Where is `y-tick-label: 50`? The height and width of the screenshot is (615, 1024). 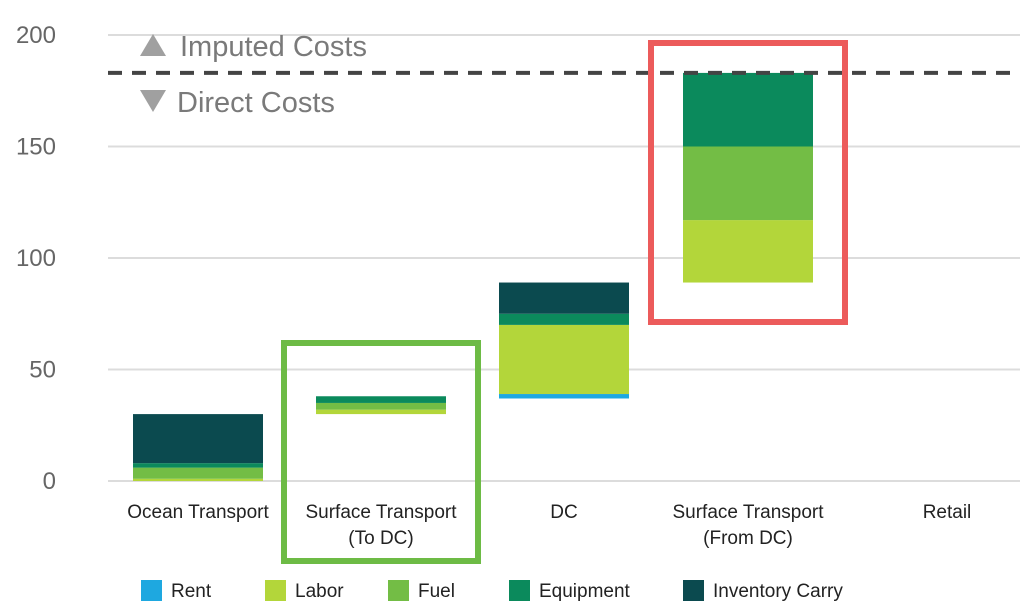
y-tick-label: 50 is located at coordinates (42, 370).